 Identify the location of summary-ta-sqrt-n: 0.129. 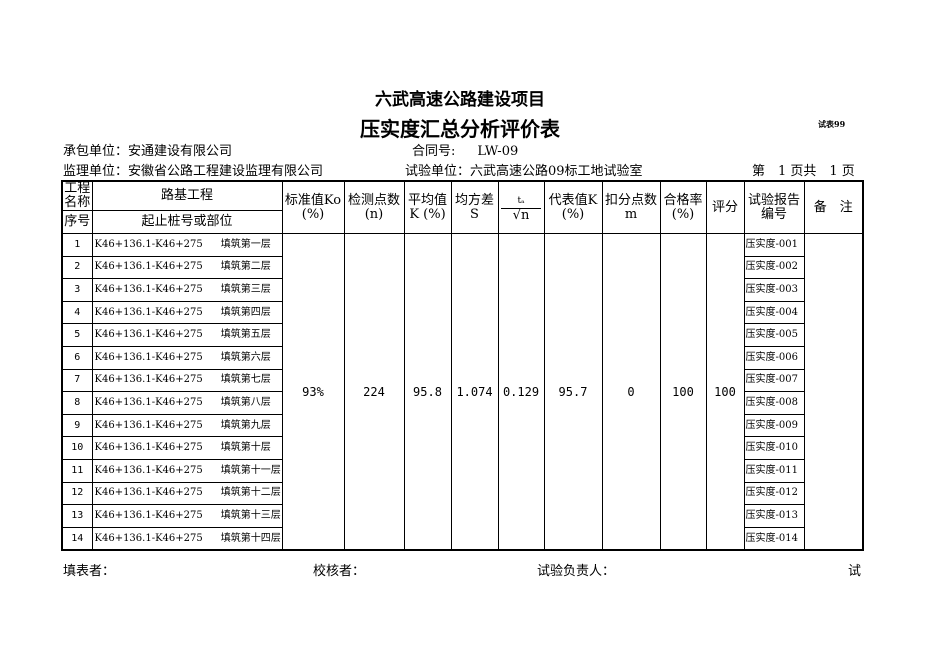
(521, 392).